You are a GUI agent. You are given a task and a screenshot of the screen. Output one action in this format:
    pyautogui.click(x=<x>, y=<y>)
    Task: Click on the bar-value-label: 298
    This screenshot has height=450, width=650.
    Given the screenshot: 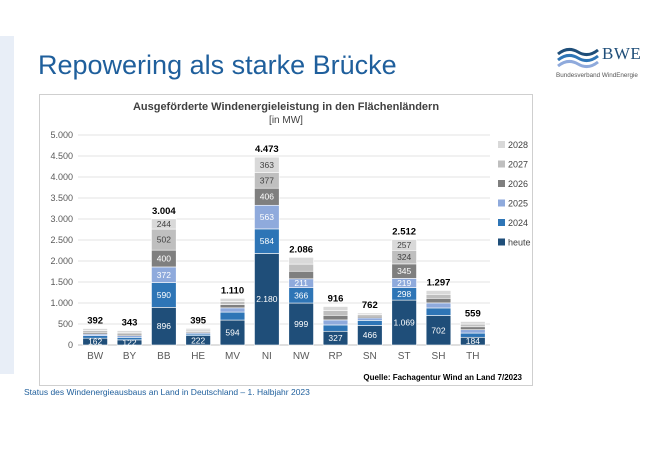 What is the action you would take?
    pyautogui.click(x=404, y=294)
    